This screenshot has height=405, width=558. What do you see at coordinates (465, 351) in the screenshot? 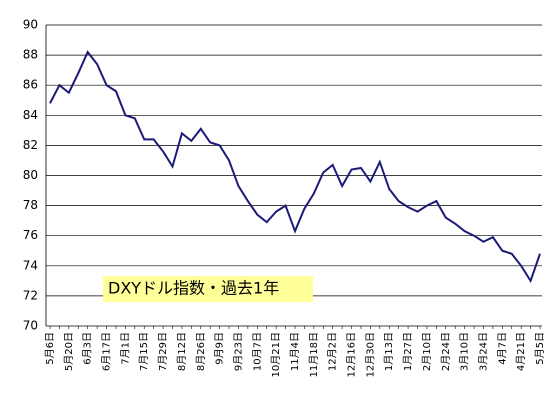
I see `x-tick-label: 3月10日` at bounding box center [465, 351].